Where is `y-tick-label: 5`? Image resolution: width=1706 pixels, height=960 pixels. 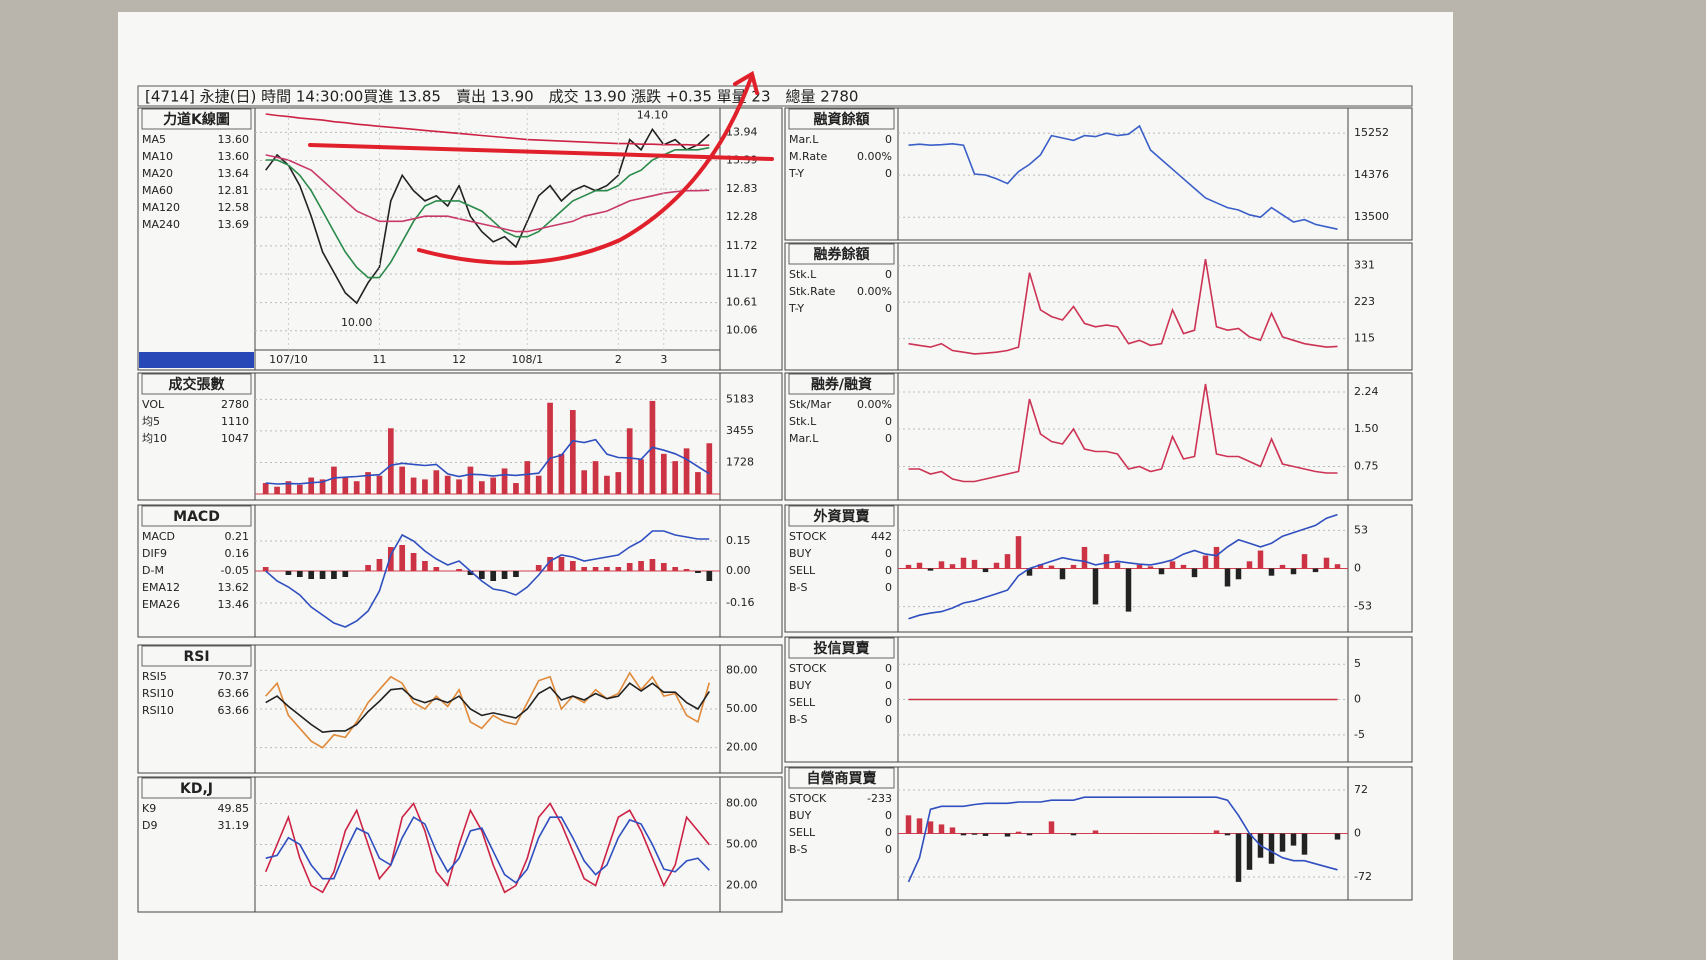
y-tick-label: 5 is located at coordinates (1357, 663).